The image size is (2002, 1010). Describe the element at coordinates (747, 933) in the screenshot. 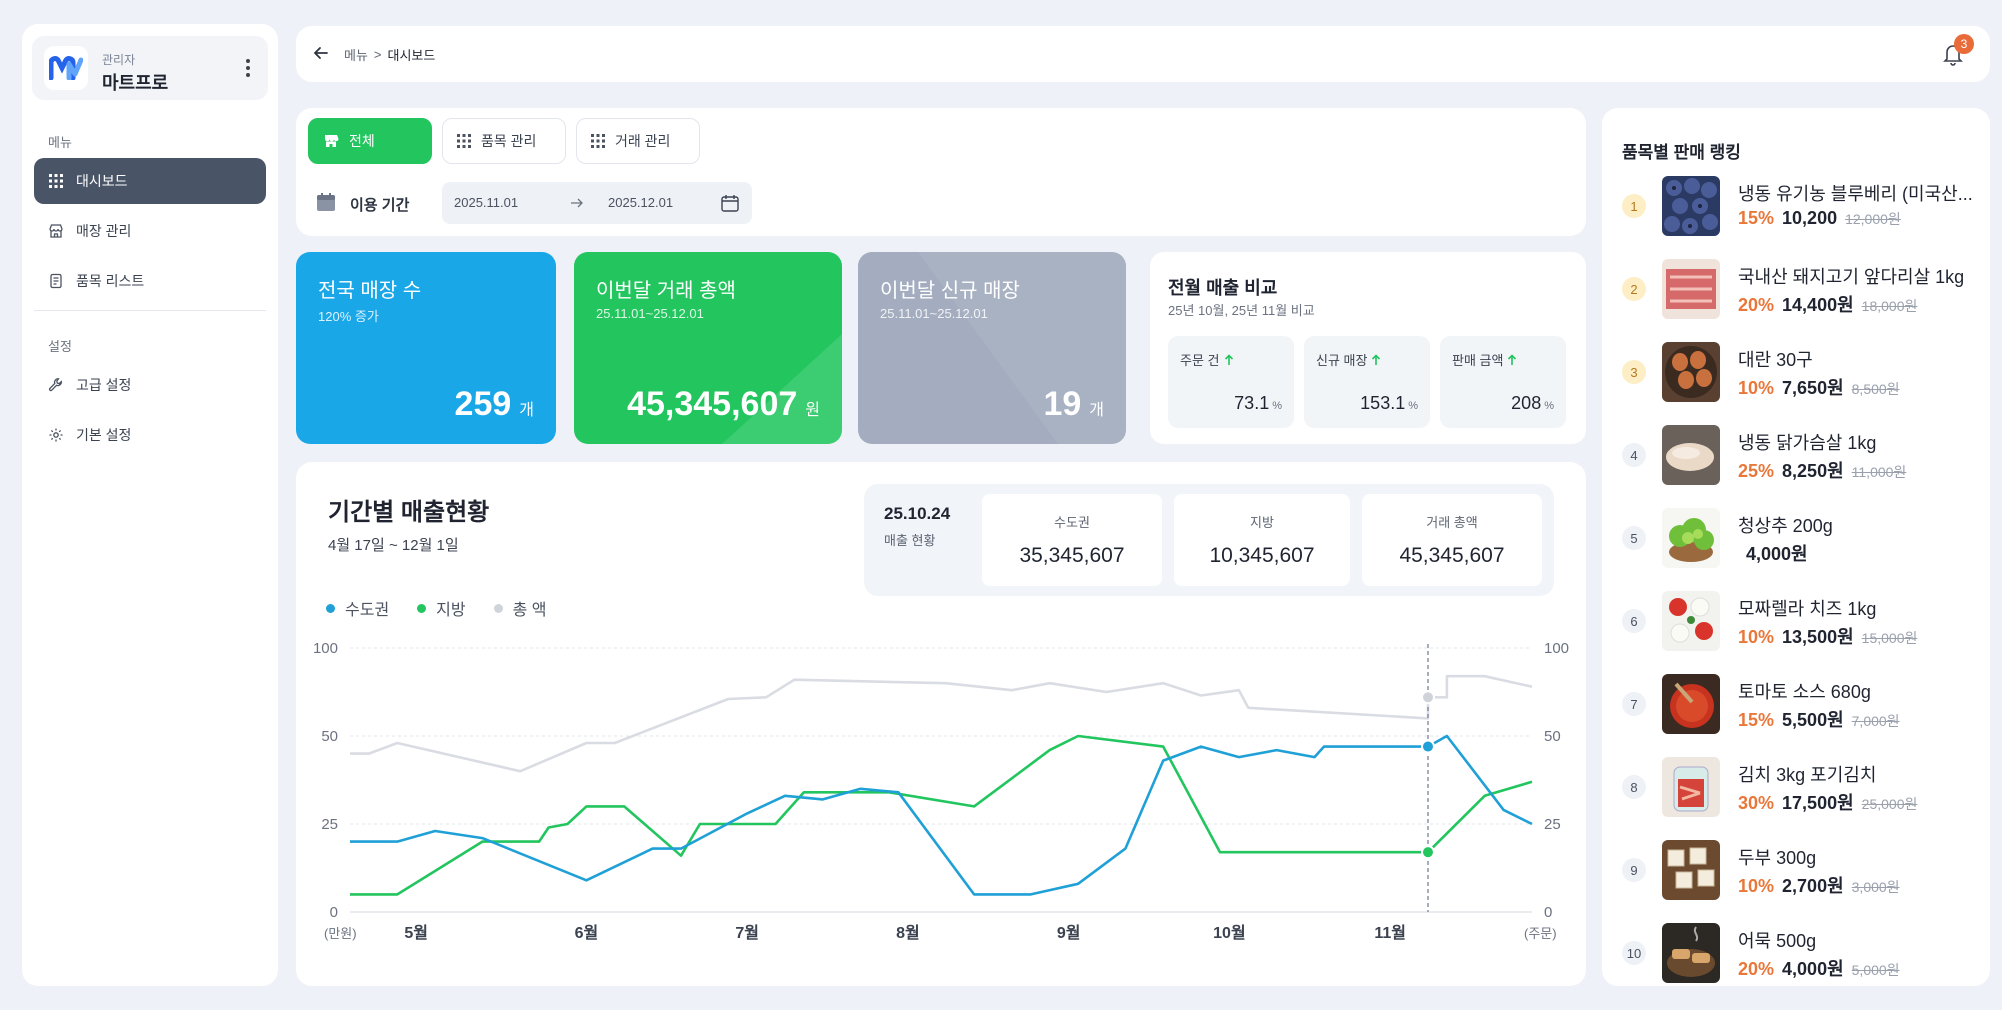

I see `x-tick-label: 7월` at that location.